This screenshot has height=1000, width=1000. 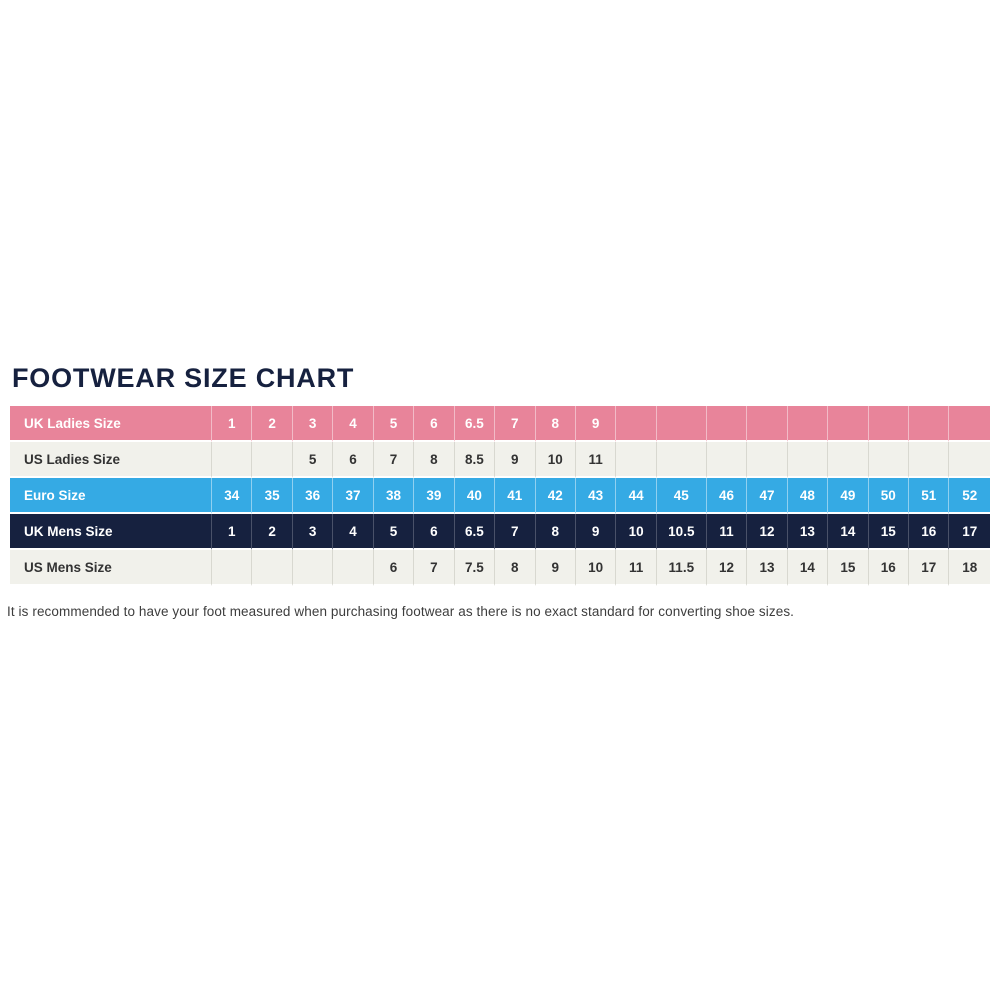 I want to click on size-cell: 8.5, so click(x=475, y=460).